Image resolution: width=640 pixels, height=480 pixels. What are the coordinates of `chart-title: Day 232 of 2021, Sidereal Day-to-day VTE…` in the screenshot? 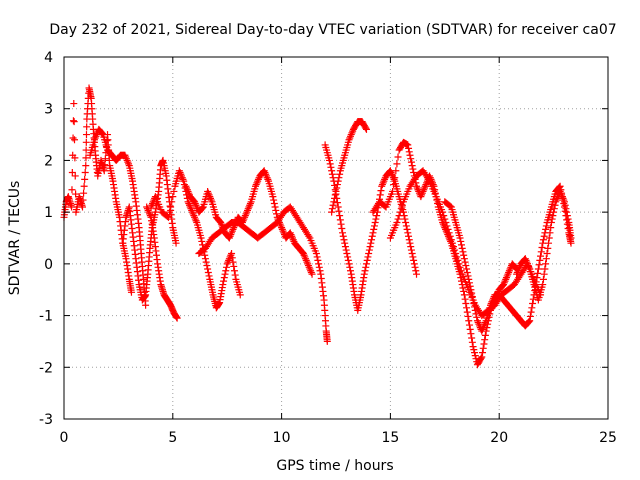 It's located at (332, 30).